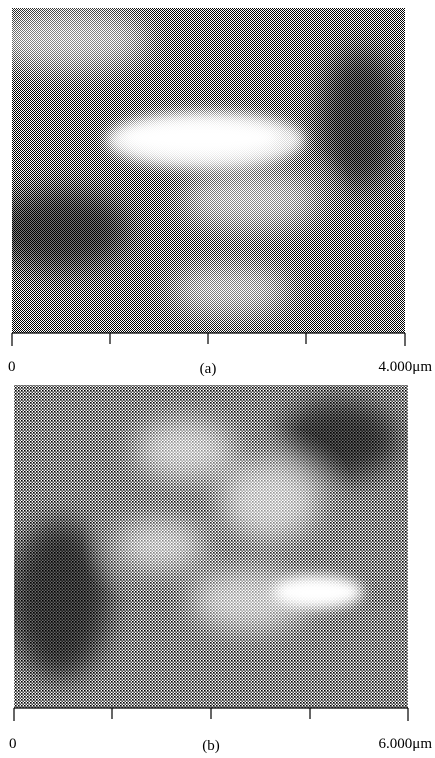  I want to click on panel-label: (b), so click(211, 746).